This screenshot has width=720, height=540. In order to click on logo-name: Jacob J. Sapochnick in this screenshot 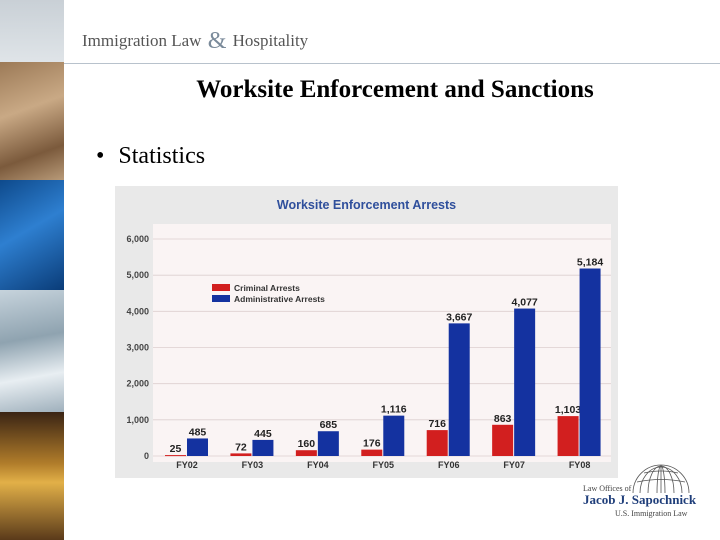, I will do `click(640, 499)`.